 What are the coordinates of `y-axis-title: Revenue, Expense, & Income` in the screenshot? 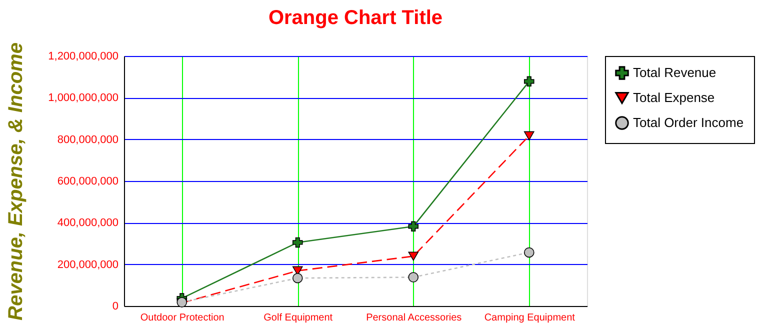 It's located at (16, 181).